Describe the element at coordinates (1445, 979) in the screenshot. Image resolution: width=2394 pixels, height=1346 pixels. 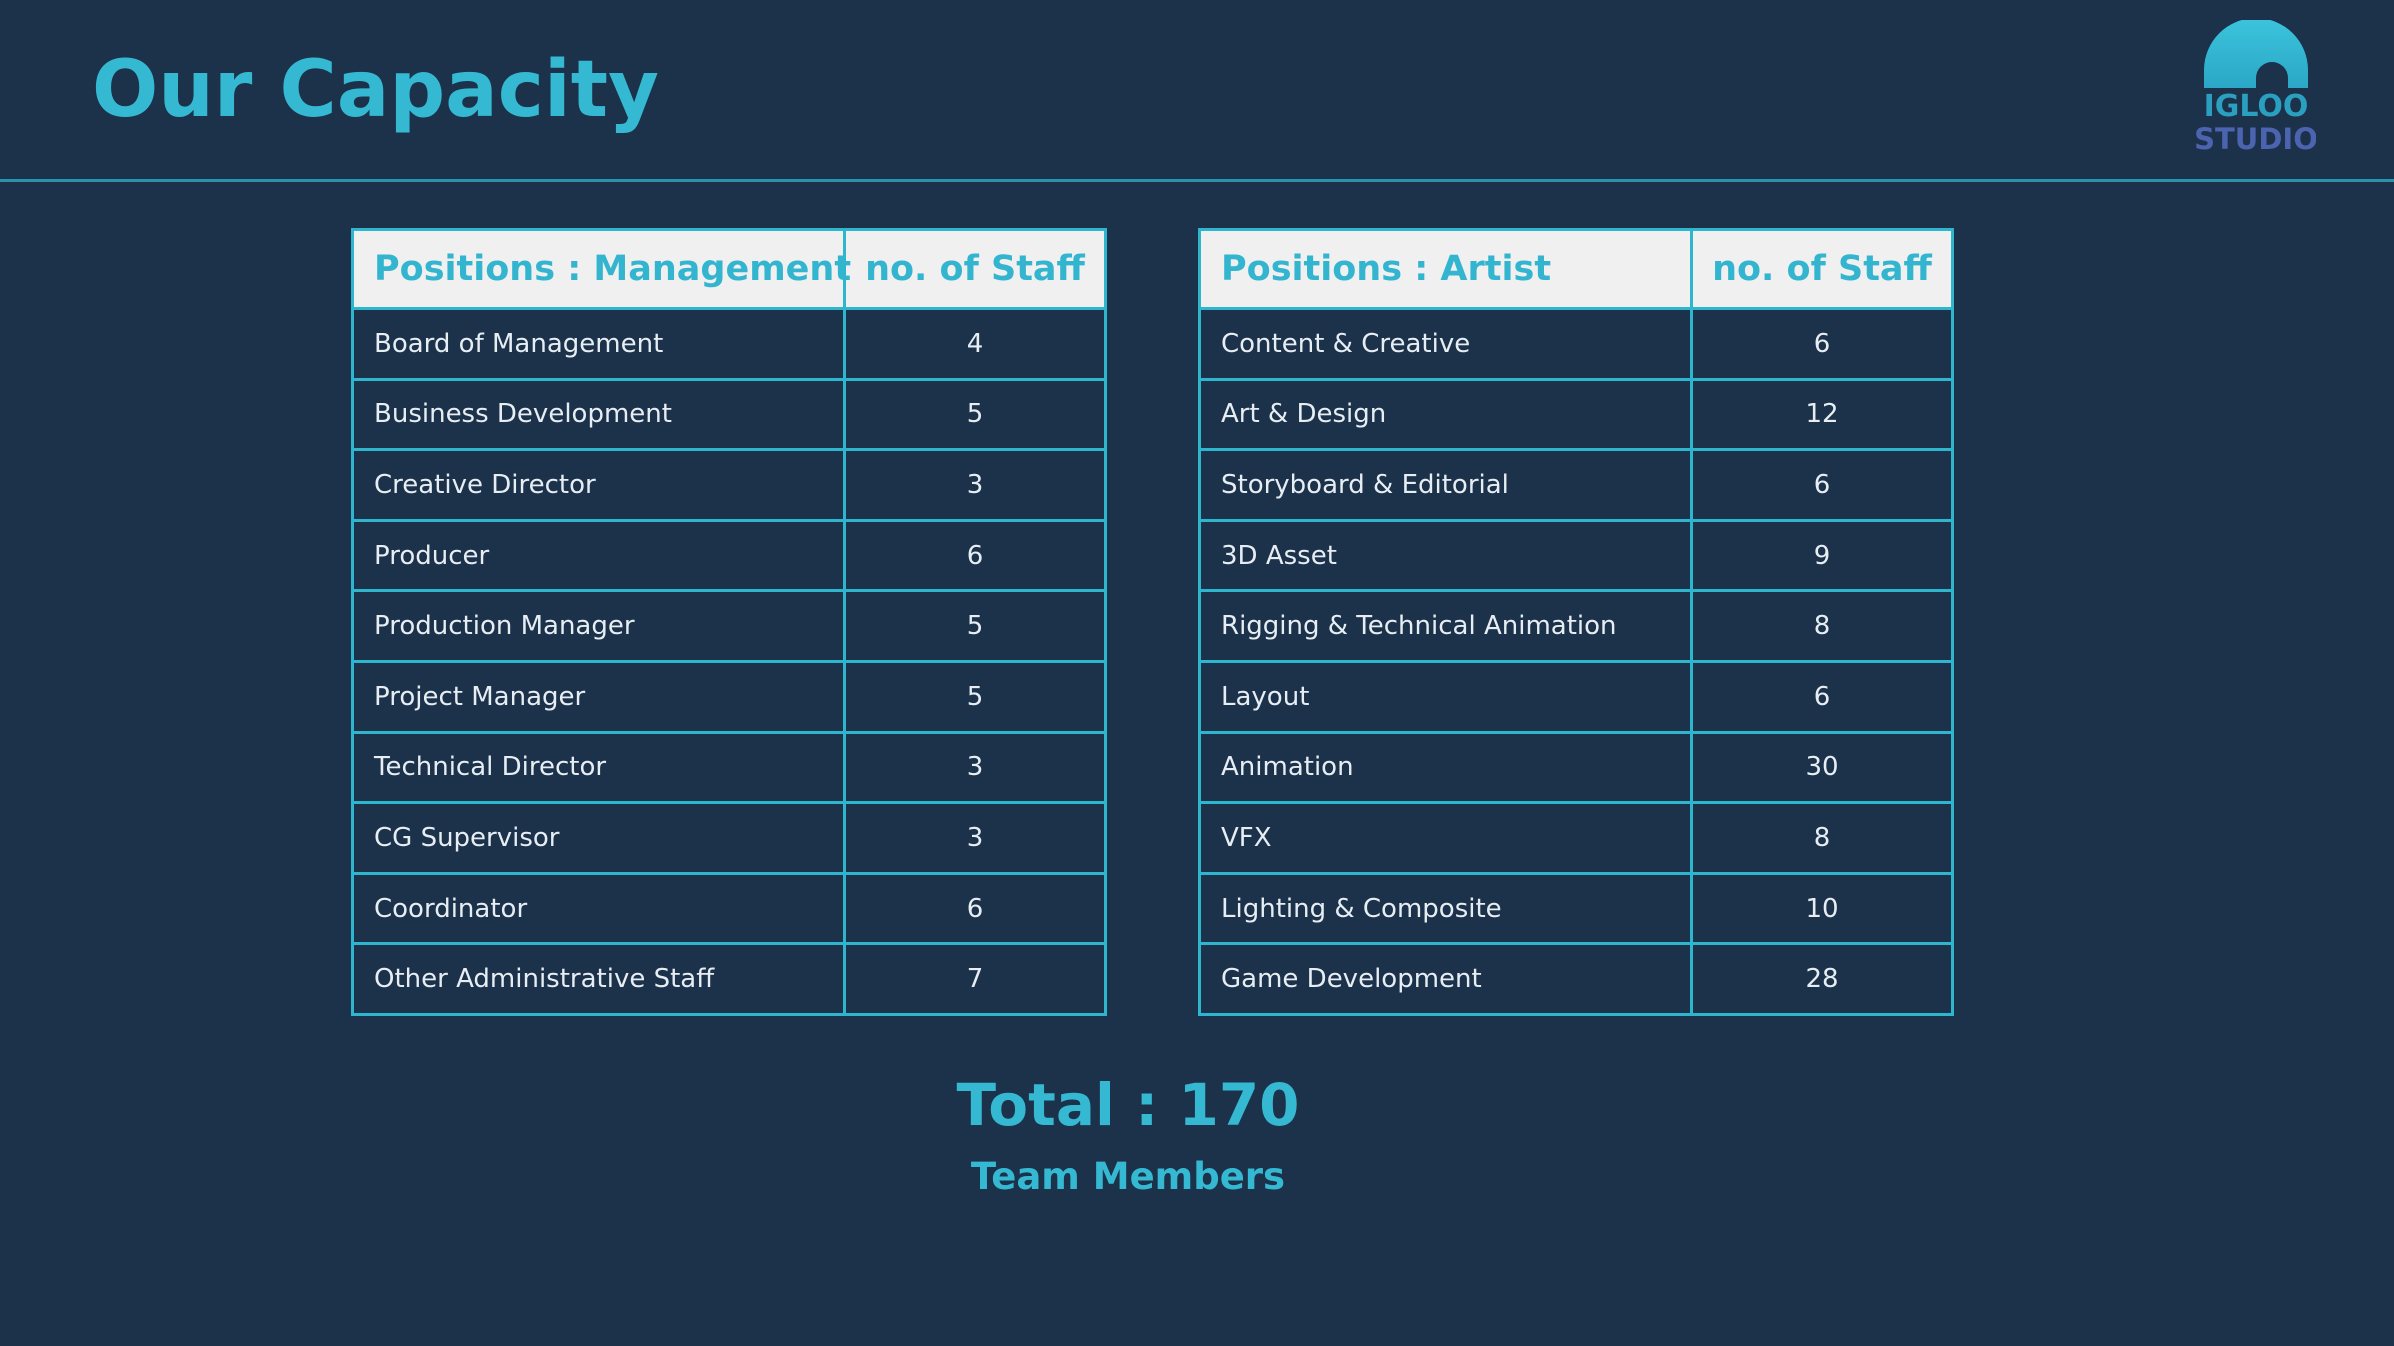
I see `position-cell: Game Development` at that location.